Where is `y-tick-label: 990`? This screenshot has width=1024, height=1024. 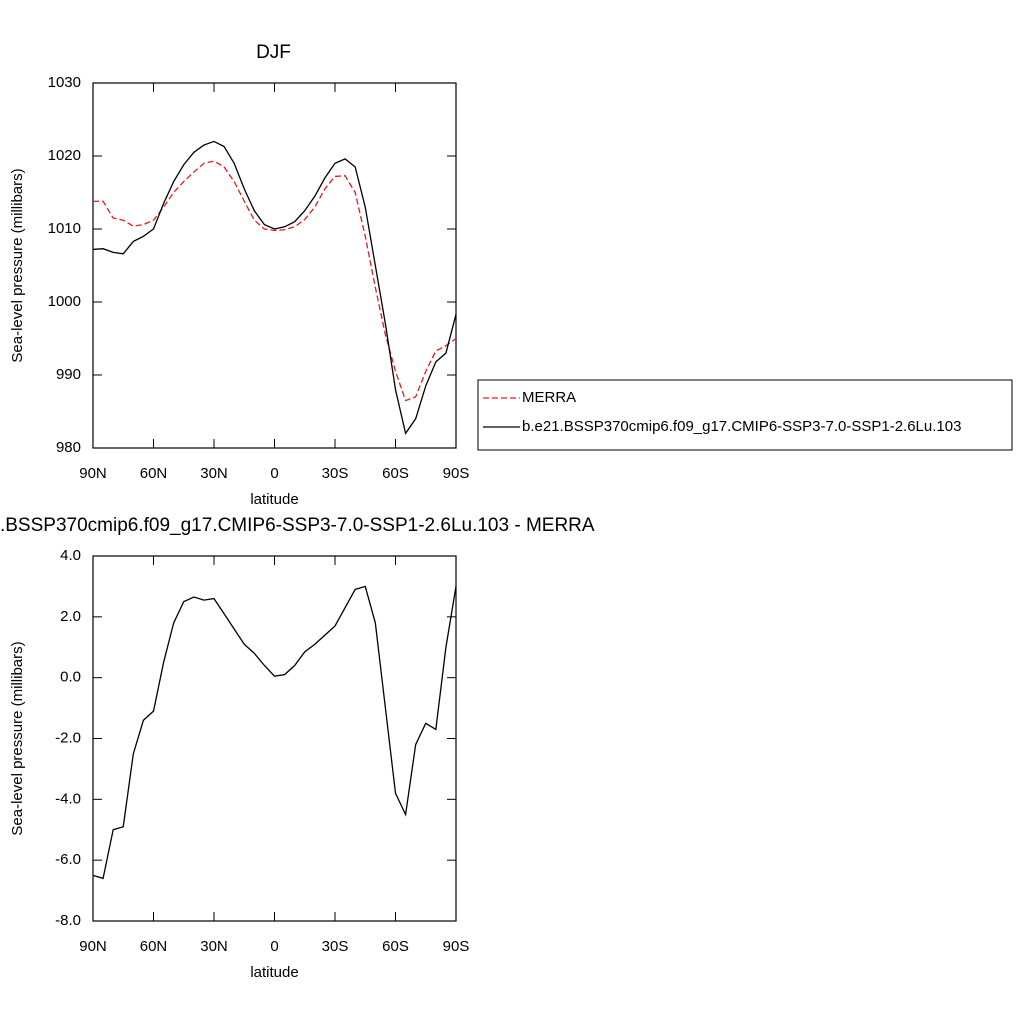 y-tick-label: 990 is located at coordinates (68, 374).